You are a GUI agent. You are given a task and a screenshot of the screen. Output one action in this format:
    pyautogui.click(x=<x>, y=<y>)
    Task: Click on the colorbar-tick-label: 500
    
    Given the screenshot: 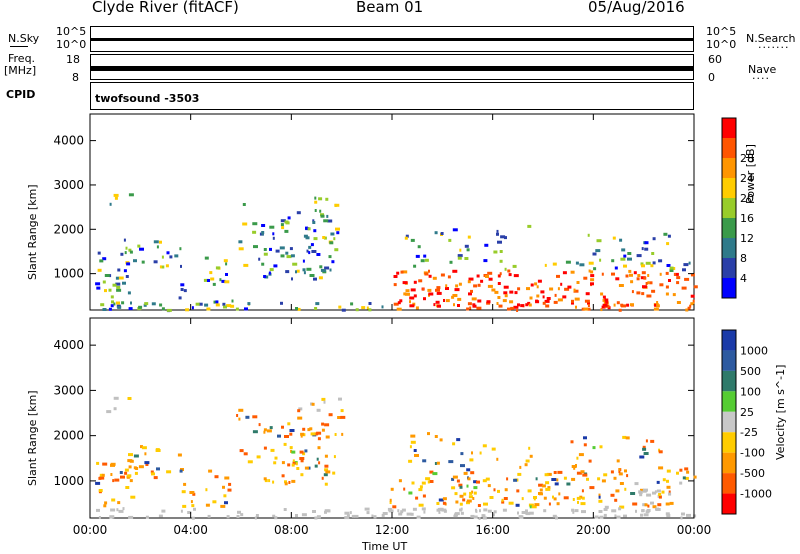 What is the action you would take?
    pyautogui.click(x=750, y=371)
    